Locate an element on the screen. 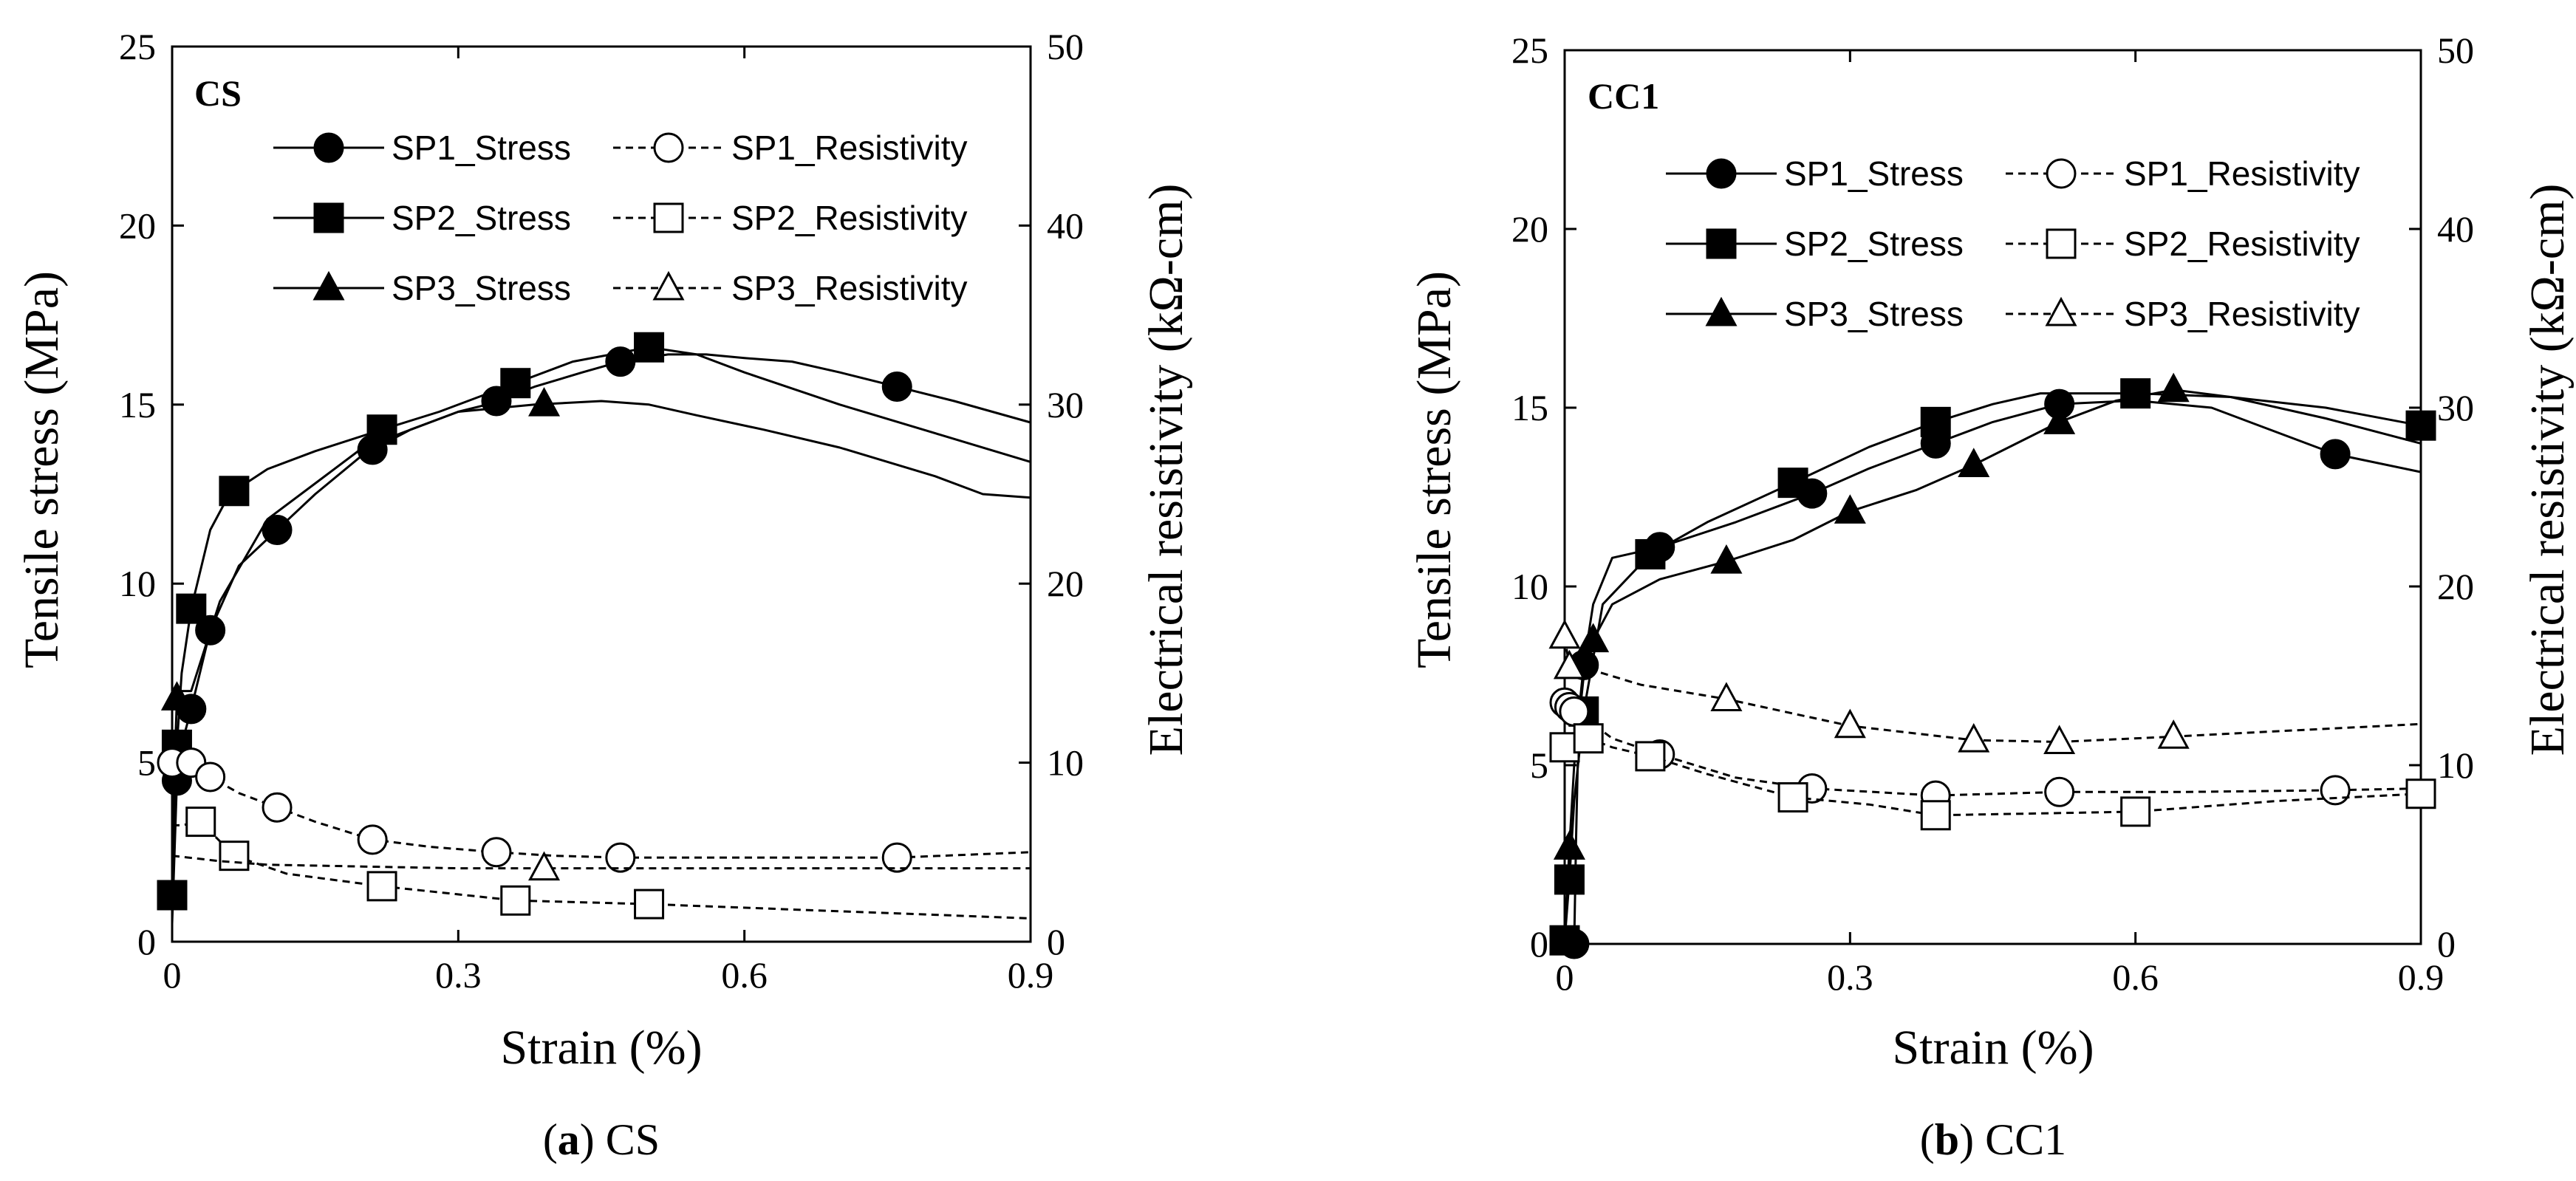 This screenshot has height=1181, width=2576. y-tick-label: 5 is located at coordinates (1539, 765).